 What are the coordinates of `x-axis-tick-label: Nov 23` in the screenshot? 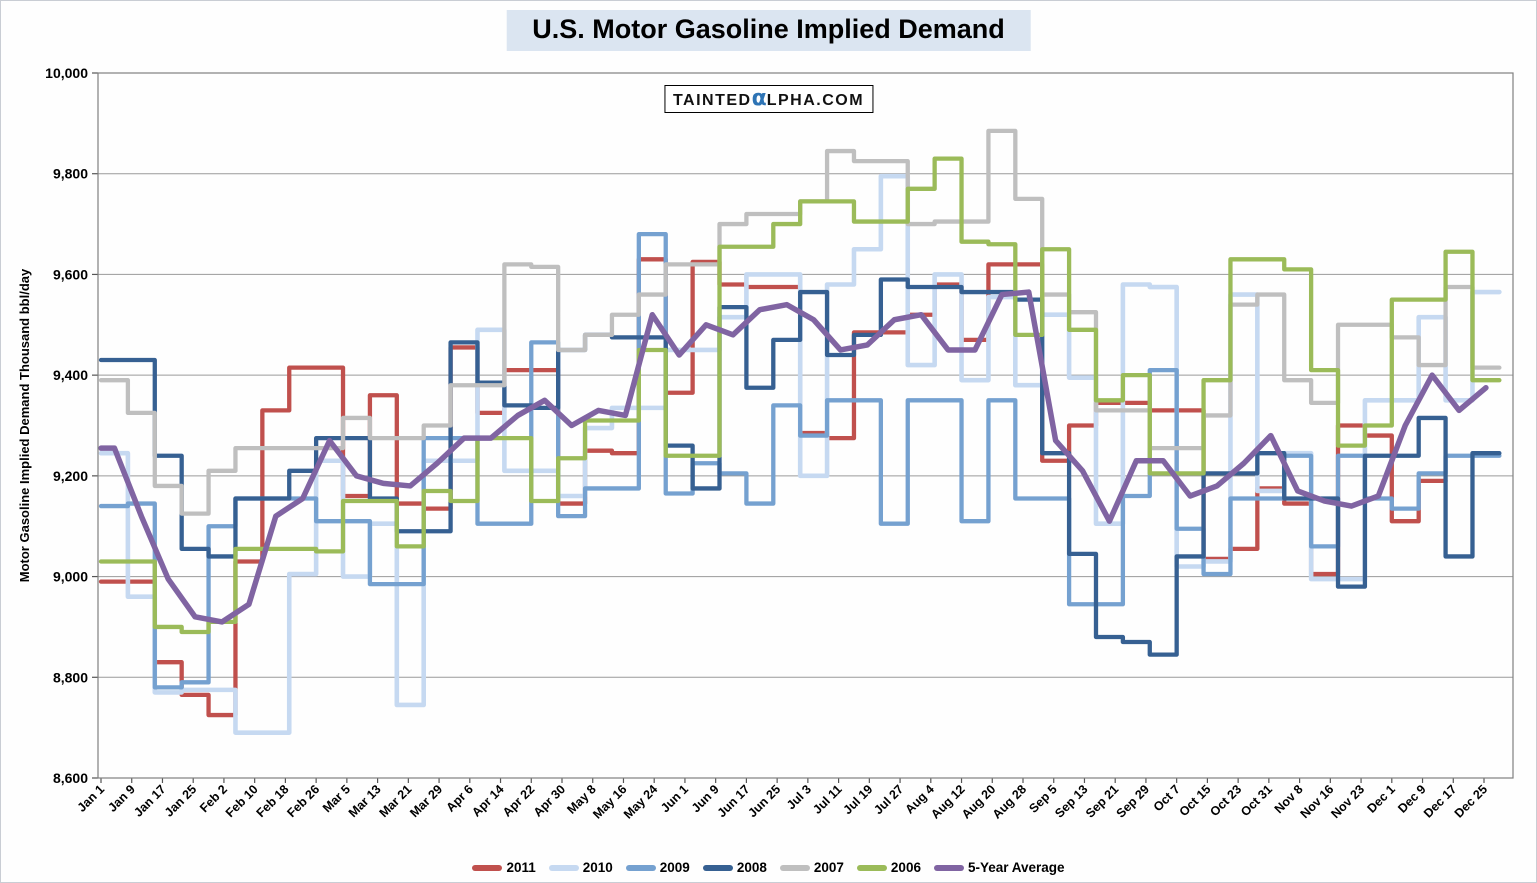 It's located at (1347, 801).